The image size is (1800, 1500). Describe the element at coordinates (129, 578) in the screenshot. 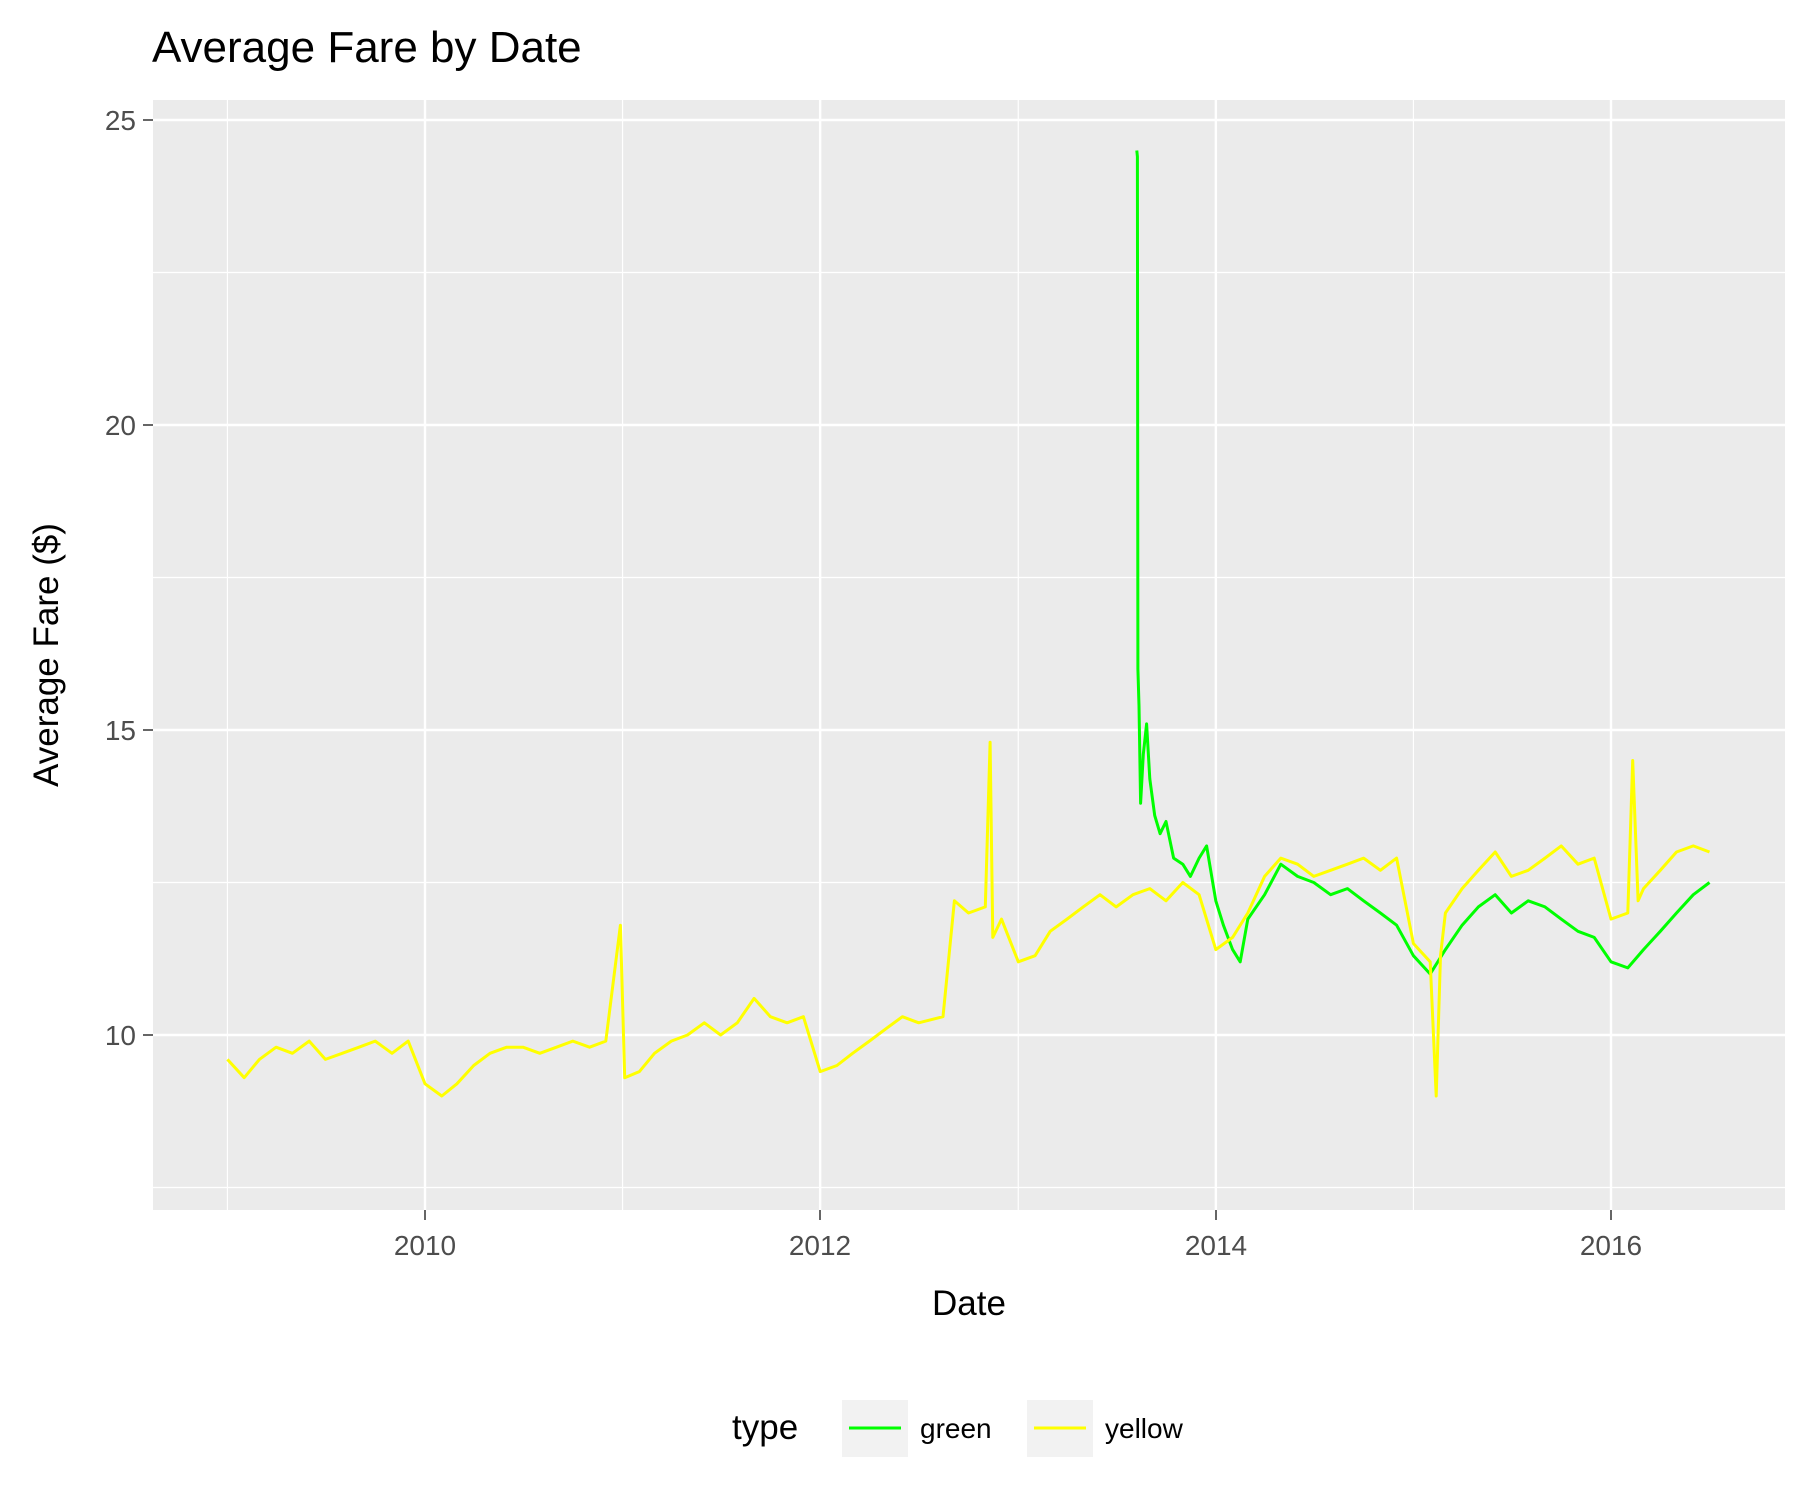

I see `y-axis: 10 15 20 25` at that location.